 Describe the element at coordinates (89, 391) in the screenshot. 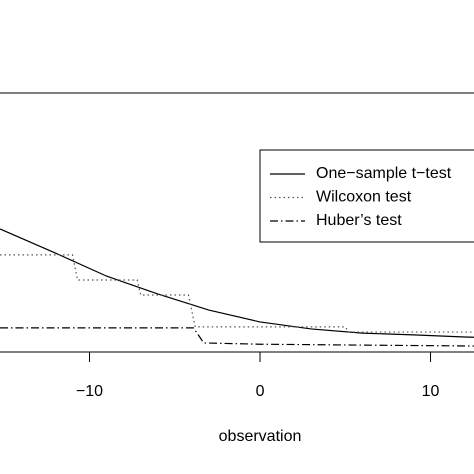

I see `x-tick-label: −10` at that location.